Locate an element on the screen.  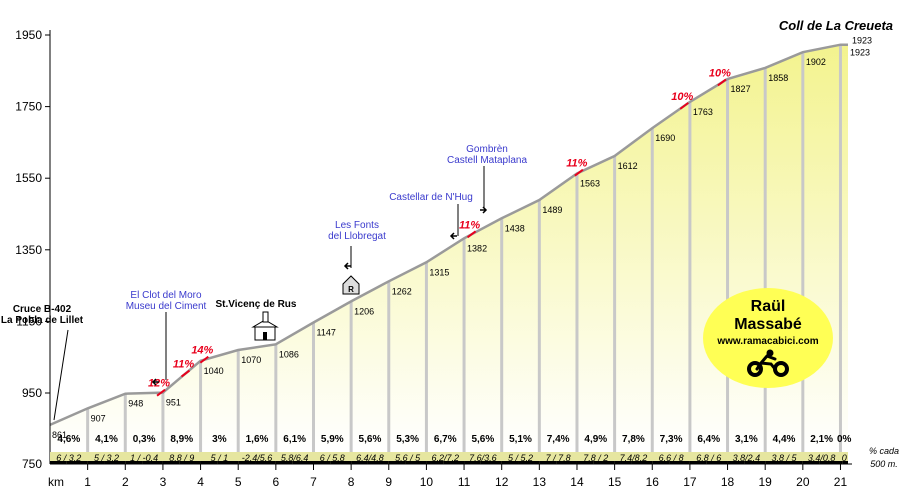
x-tick-label: 5 is located at coordinates (238, 482).